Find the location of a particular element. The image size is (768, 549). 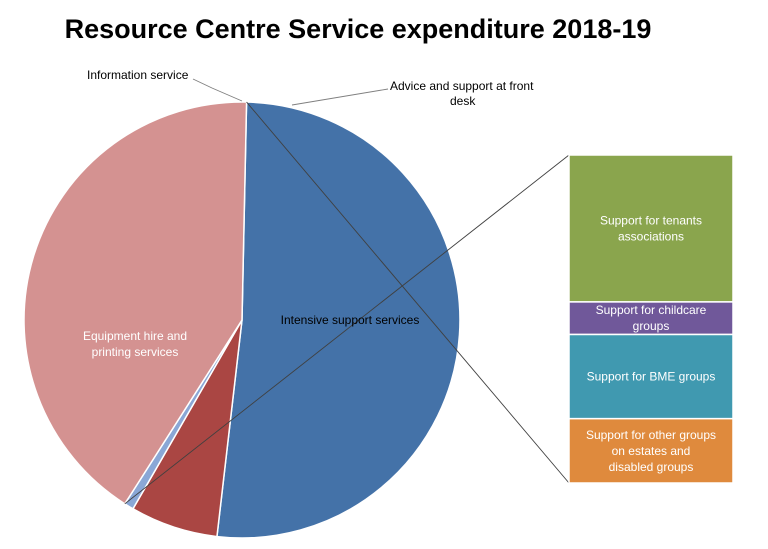

label-equipment-hire-and-printing-services: Equipment hire and printing services is located at coordinates (135, 344).